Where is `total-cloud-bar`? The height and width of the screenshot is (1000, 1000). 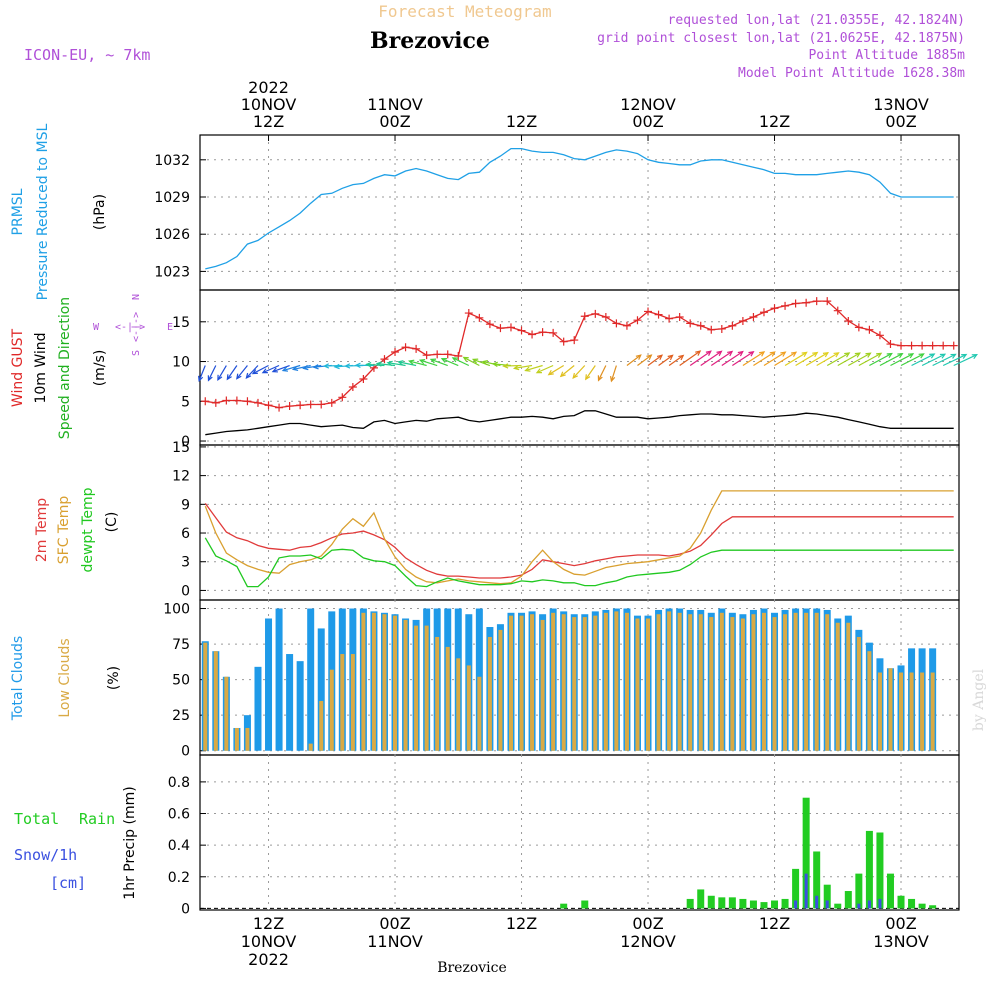 total-cloud-bar is located at coordinates (300, 706).